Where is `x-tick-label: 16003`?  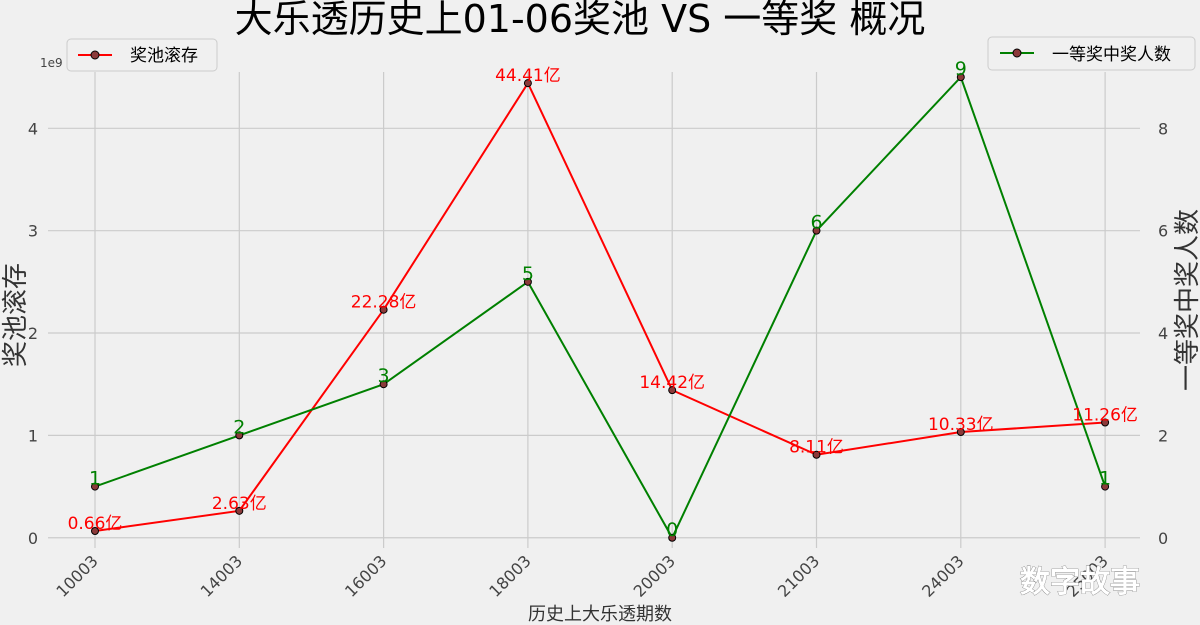 x-tick-label: 16003 is located at coordinates (365, 575).